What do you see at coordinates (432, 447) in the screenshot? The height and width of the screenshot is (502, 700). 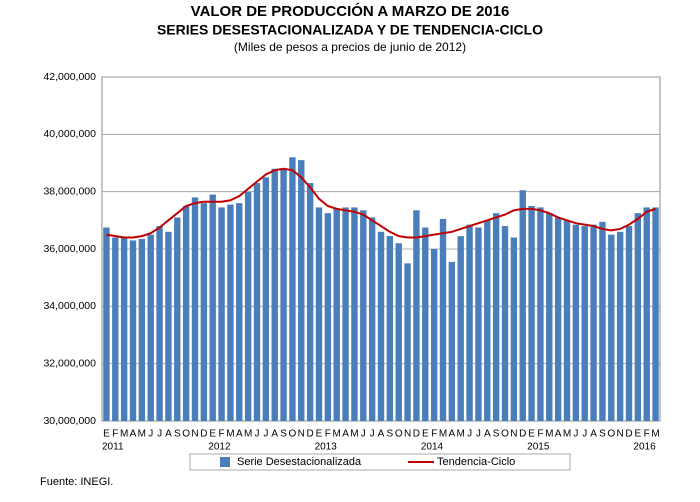 I see `year-label: 2014` at bounding box center [432, 447].